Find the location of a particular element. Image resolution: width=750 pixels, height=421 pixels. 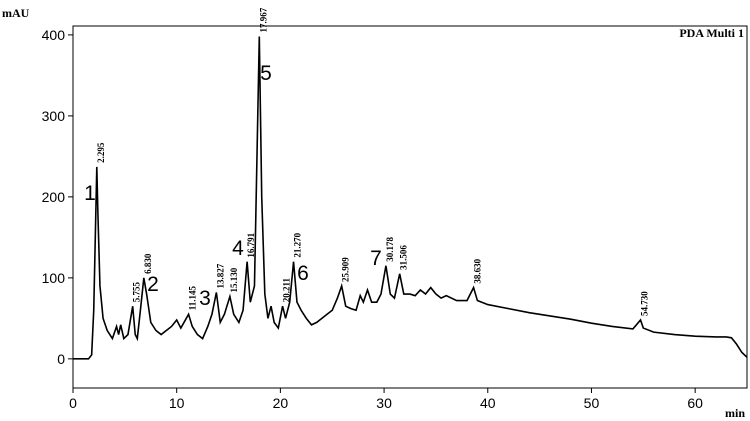

chart-title: PDA Multi 1 is located at coordinates (711, 33).